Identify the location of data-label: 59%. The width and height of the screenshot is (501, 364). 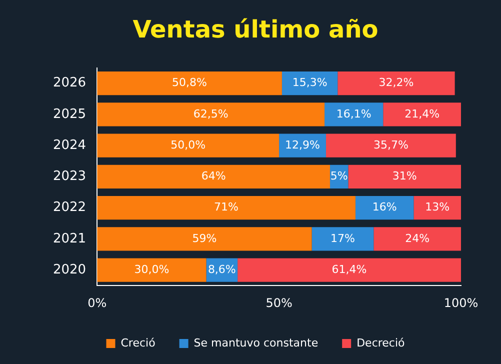
(204, 238).